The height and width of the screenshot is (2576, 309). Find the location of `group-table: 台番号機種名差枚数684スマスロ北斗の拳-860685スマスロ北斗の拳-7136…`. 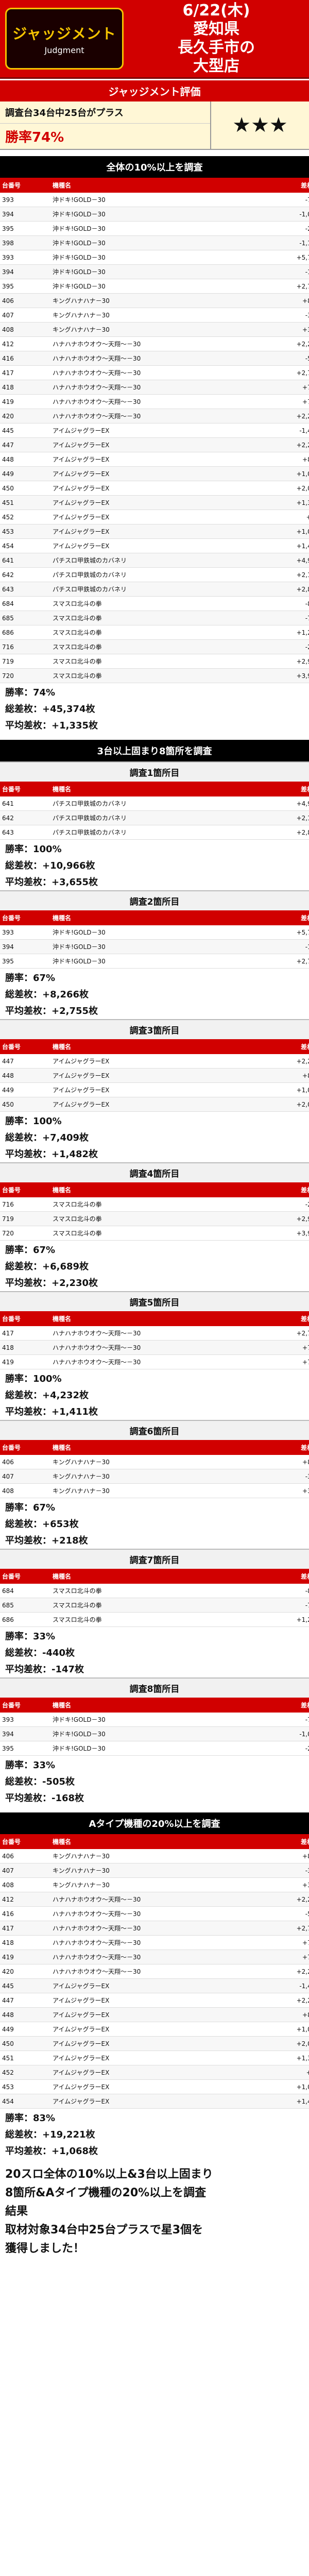

group-table: 台番号機種名差枚数684スマスロ北斗の拳-860685スマスロ北斗の拳-7136… is located at coordinates (154, 1598).